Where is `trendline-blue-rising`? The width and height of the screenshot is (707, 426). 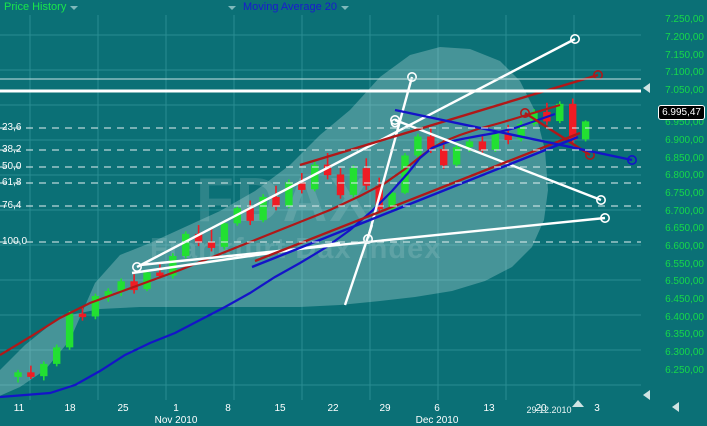 trendline-blue-rising is located at coordinates (415, 202).